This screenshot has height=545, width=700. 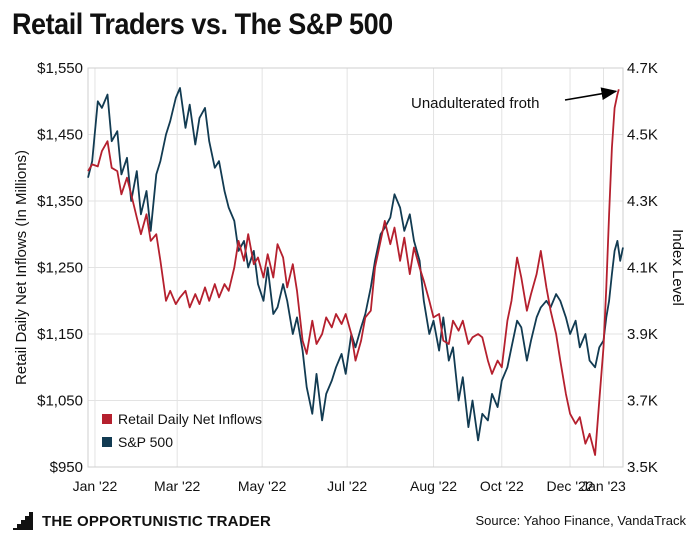 I want to click on y-left-tick-label: $1,050, so click(x=60, y=401).